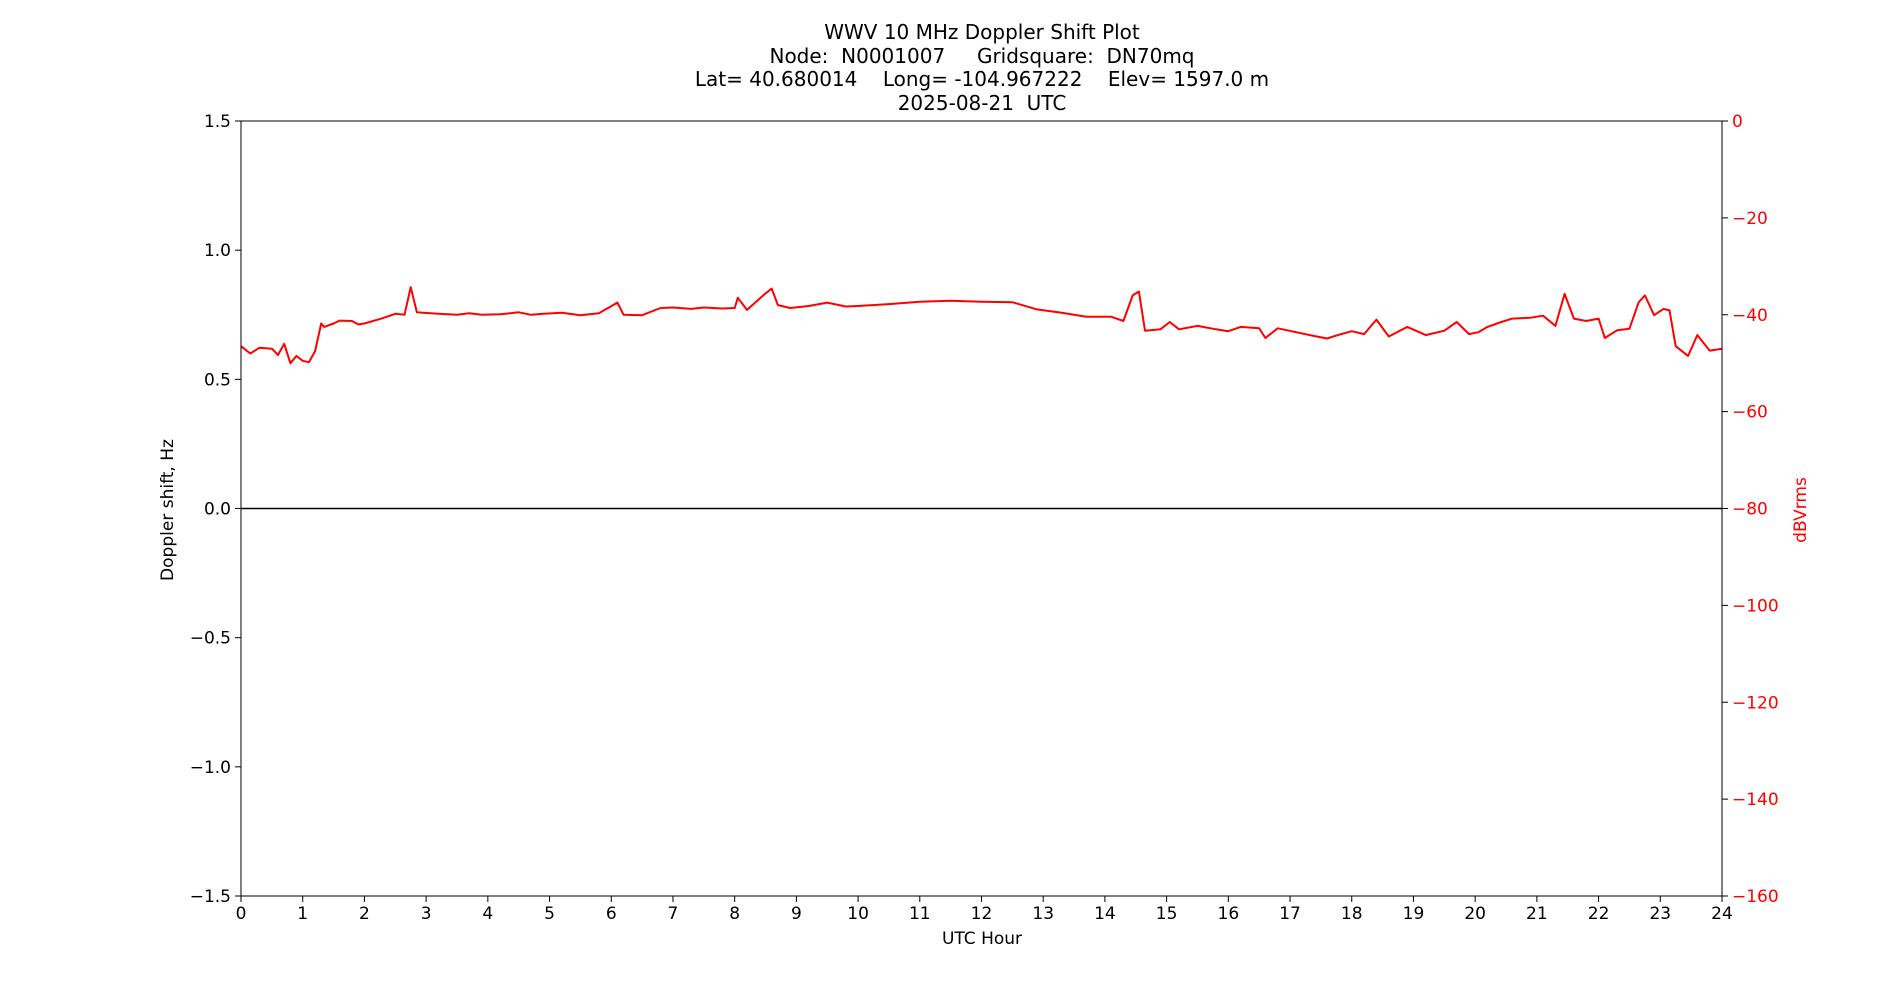  What do you see at coordinates (734, 914) in the screenshot?
I see `x-tick-label: 8` at bounding box center [734, 914].